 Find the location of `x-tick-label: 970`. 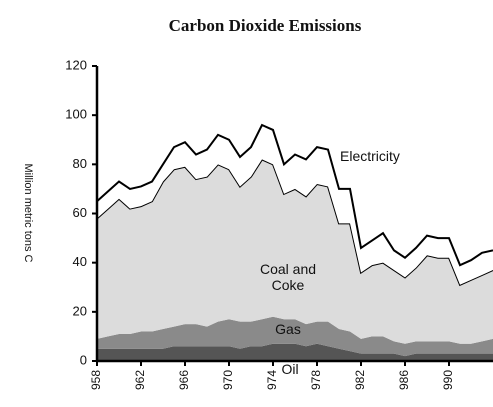

x-tick-label: 970 is located at coordinates (228, 380).